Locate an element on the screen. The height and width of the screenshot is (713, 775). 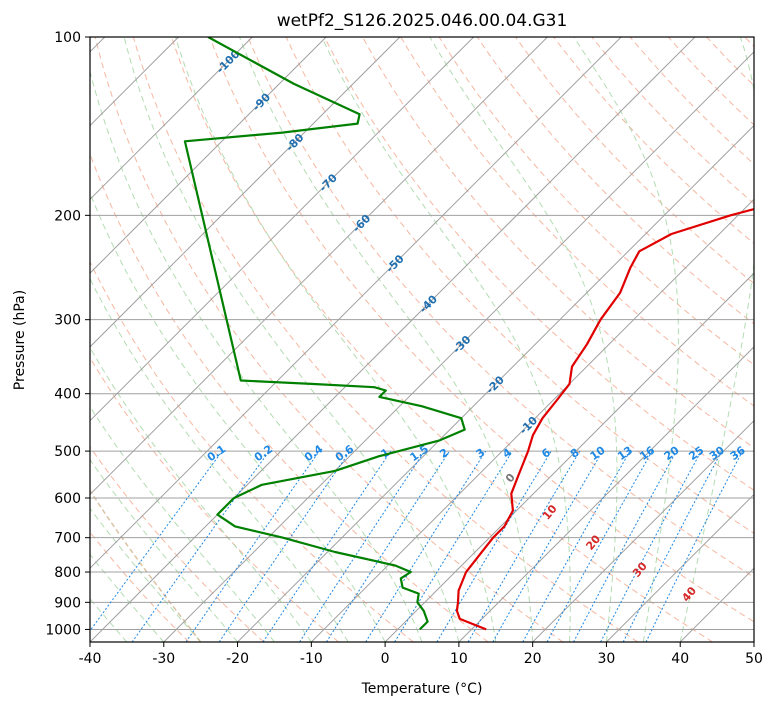
x-tick-label: 30 is located at coordinates (607, 659).